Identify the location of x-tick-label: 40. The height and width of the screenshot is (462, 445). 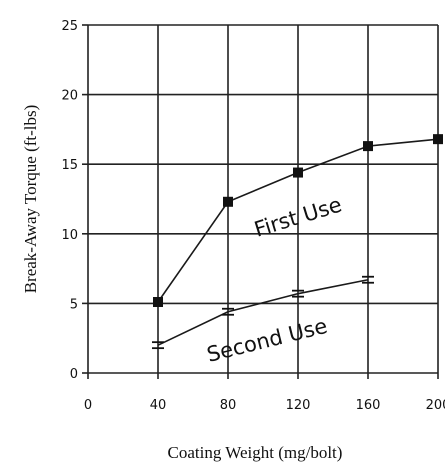
(158, 405).